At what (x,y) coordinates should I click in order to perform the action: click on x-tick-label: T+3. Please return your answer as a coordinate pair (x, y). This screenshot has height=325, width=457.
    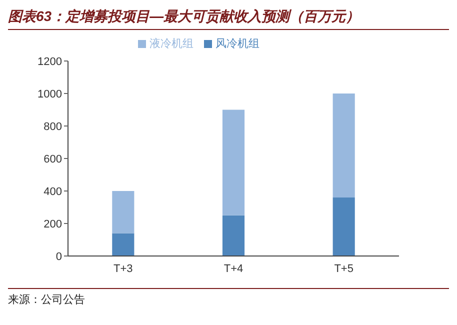
    Looking at the image, I should click on (123, 268).